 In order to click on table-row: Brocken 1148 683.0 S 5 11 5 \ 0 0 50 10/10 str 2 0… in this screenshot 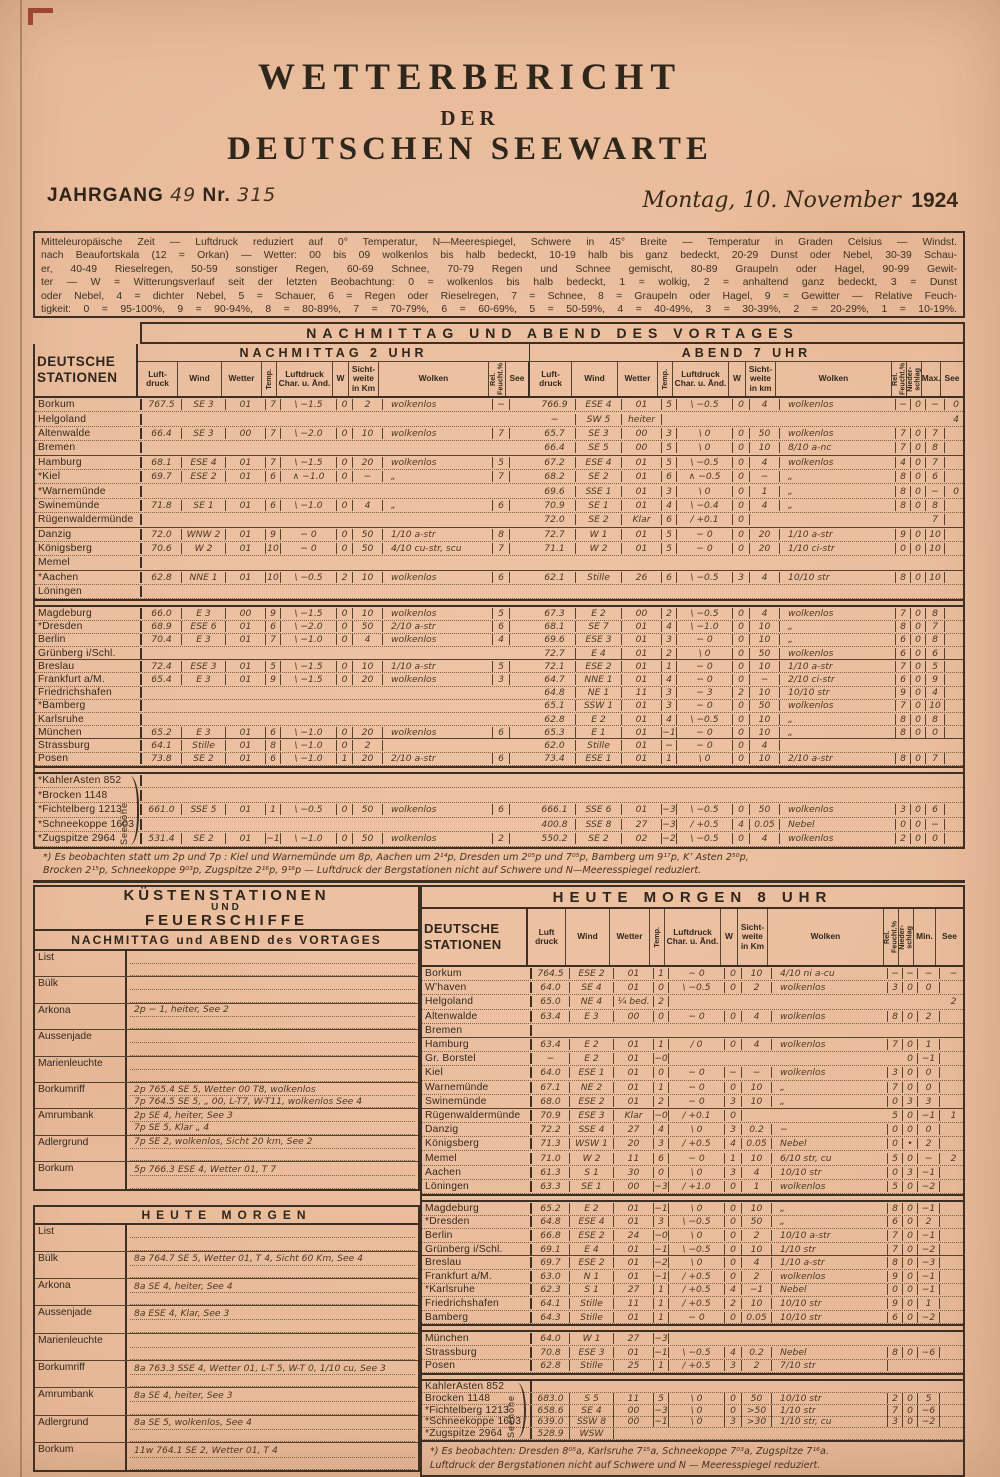, I will do `click(692, 1398)`.